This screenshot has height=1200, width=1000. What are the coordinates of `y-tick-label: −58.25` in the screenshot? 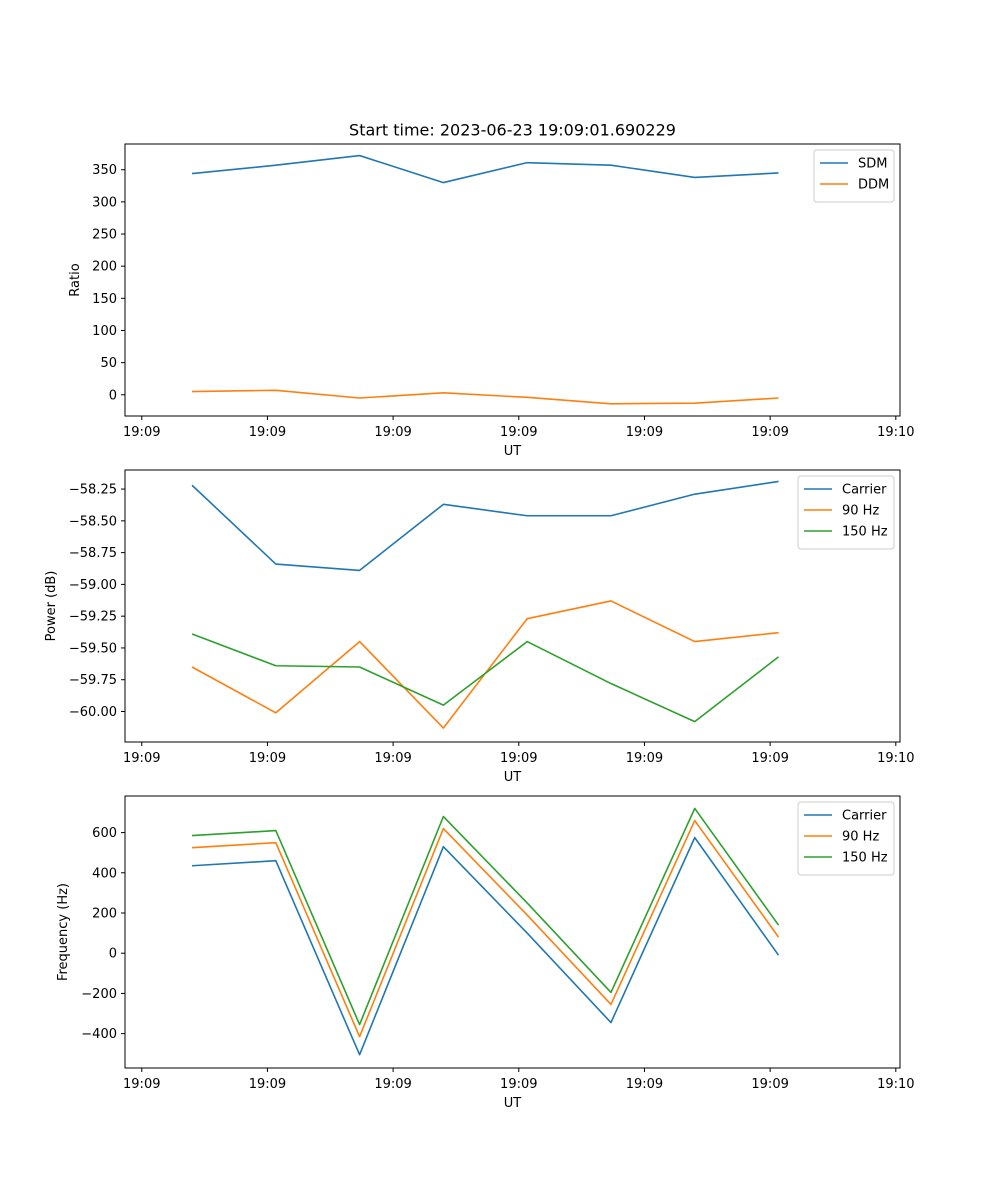 It's located at (93, 490).